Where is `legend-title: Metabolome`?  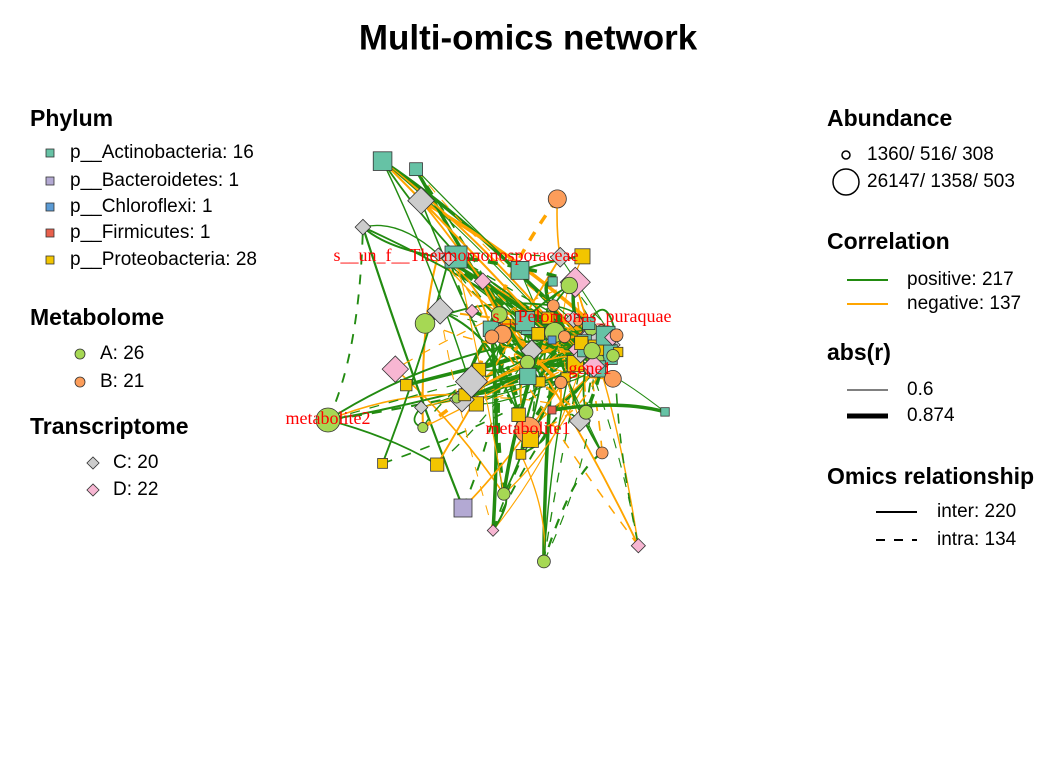 legend-title: Metabolome is located at coordinates (97, 317).